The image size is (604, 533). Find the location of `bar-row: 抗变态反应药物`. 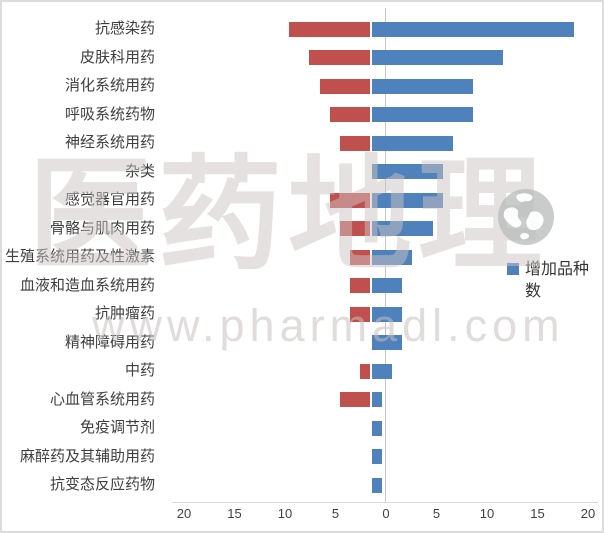

bar-row: 抗变态反应药物 is located at coordinates (302, 485).